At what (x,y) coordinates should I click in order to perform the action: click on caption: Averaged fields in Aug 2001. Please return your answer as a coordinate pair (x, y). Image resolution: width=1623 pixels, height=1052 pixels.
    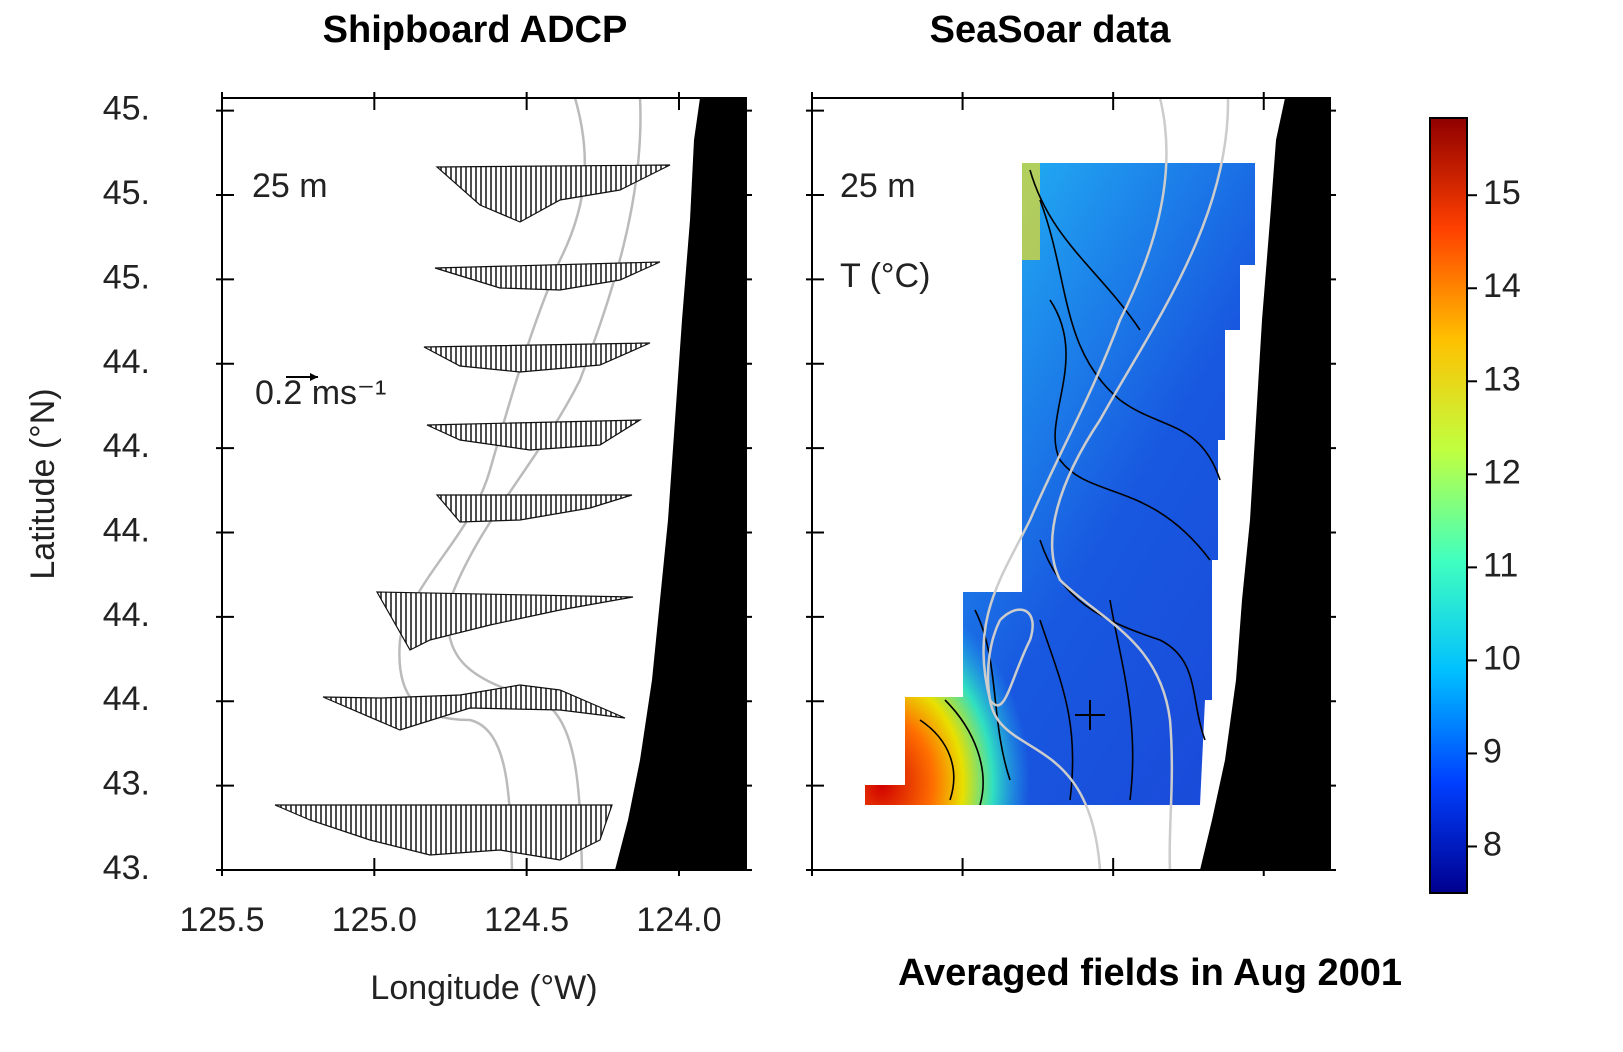
    Looking at the image, I should click on (1150, 973).